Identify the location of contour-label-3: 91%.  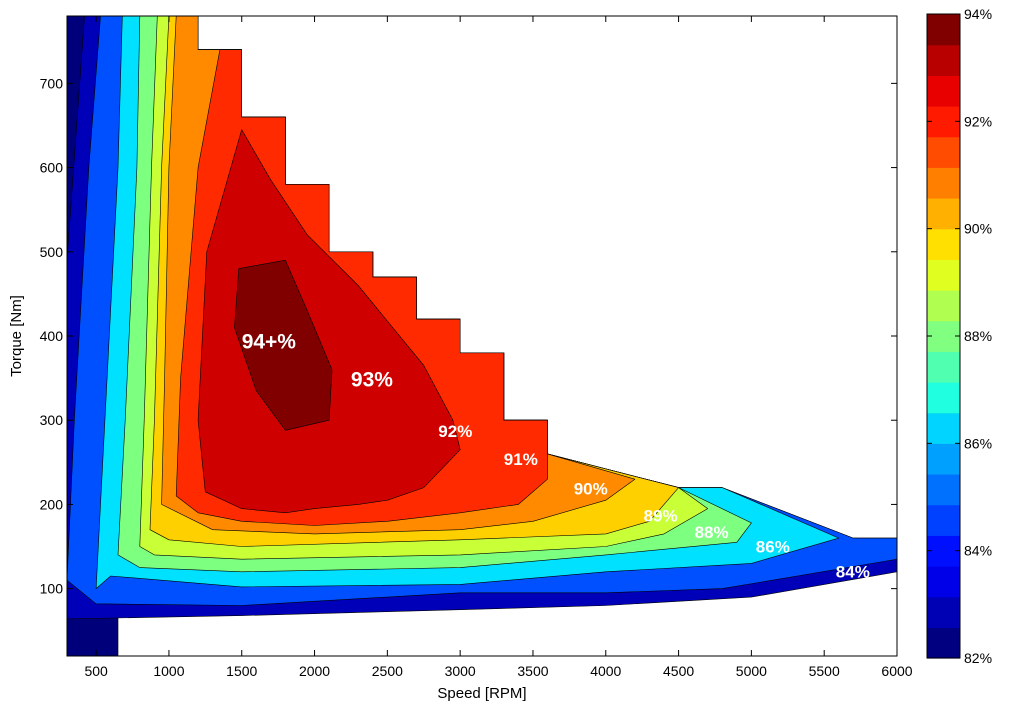
(521, 459).